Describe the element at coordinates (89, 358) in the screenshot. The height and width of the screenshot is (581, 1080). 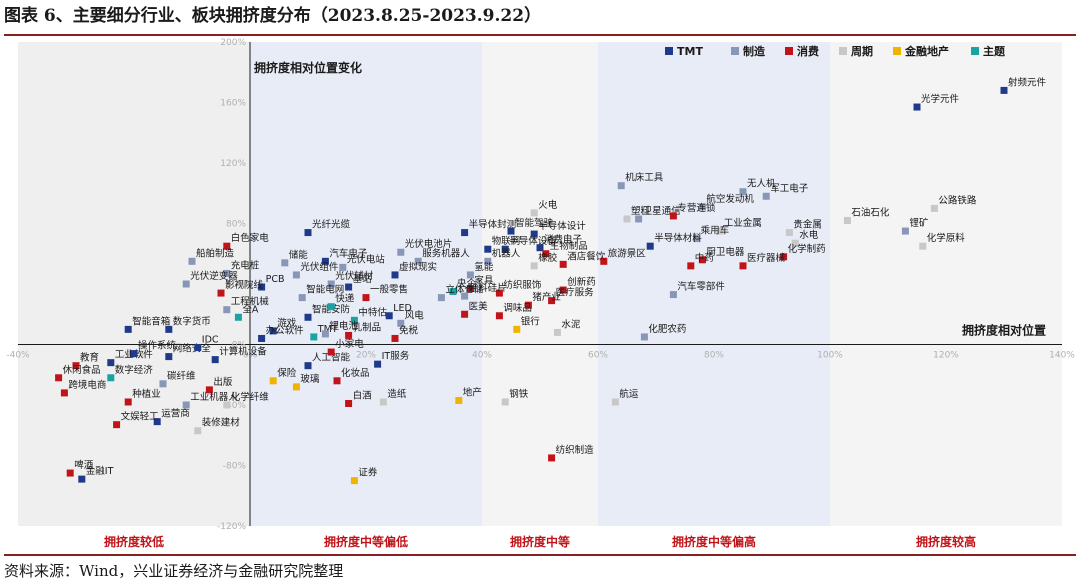
I see `data-point-label: 教育` at that location.